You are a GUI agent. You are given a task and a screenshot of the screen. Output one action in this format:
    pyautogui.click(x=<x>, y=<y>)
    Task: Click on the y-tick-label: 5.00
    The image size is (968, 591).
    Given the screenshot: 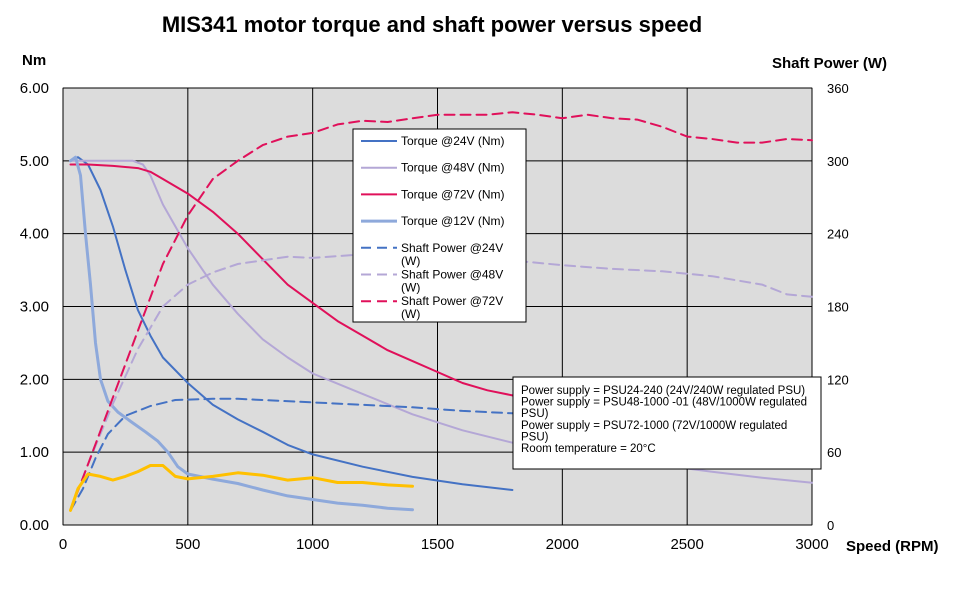 What is the action you would take?
    pyautogui.click(x=34, y=161)
    